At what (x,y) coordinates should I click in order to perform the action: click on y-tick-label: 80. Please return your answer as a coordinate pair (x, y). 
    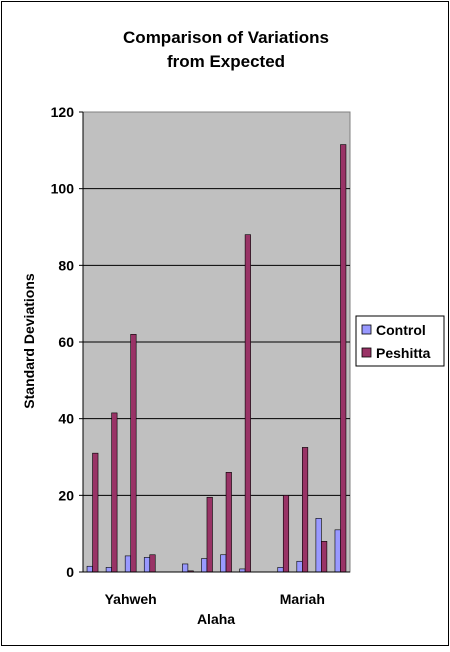
    Looking at the image, I should click on (66, 265).